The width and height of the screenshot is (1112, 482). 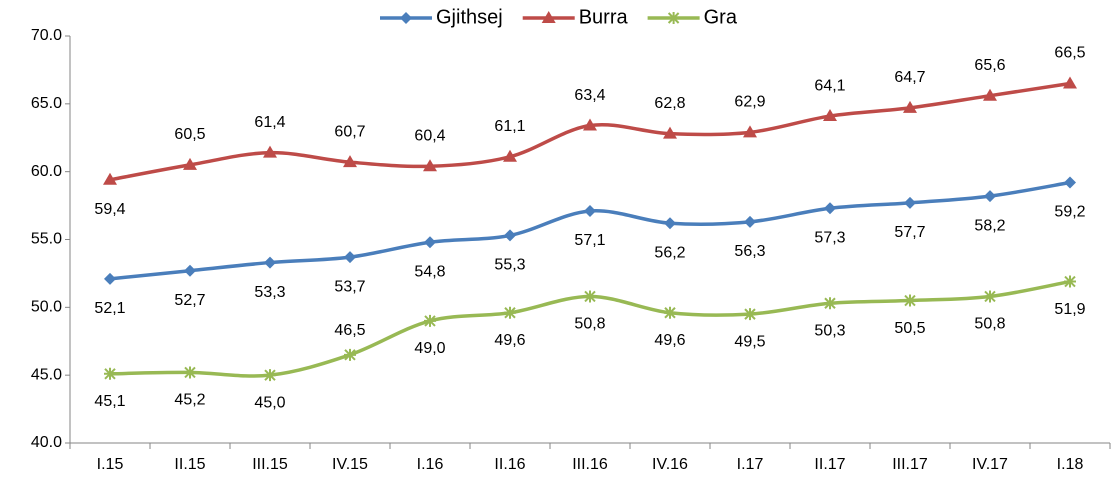 What do you see at coordinates (189, 300) in the screenshot?
I see `value-label: 52,7` at bounding box center [189, 300].